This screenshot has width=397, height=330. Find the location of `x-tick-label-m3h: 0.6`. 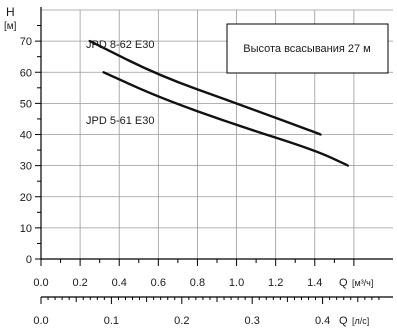

x-tick-label-m3h: 0.6 is located at coordinates (158, 283).